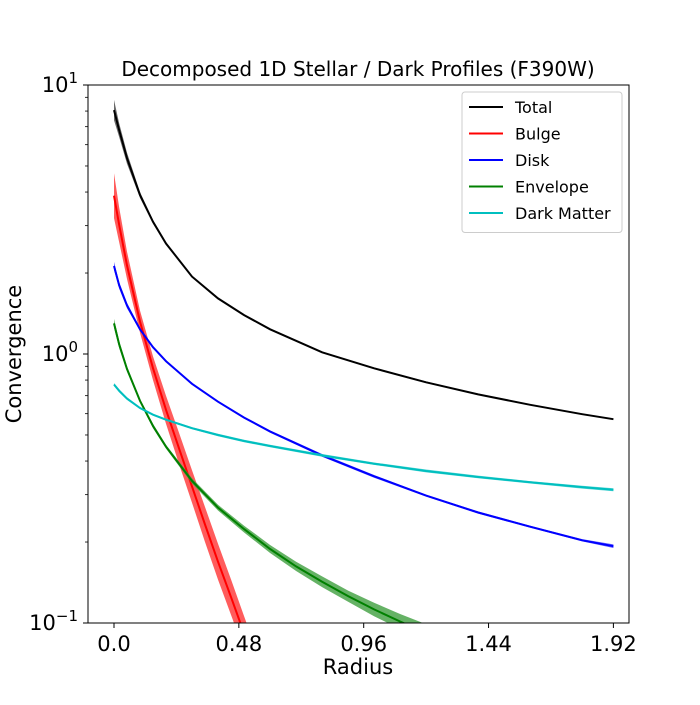  Describe the element at coordinates (363, 644) in the screenshot. I see `x-tick-label: 0.96` at that location.